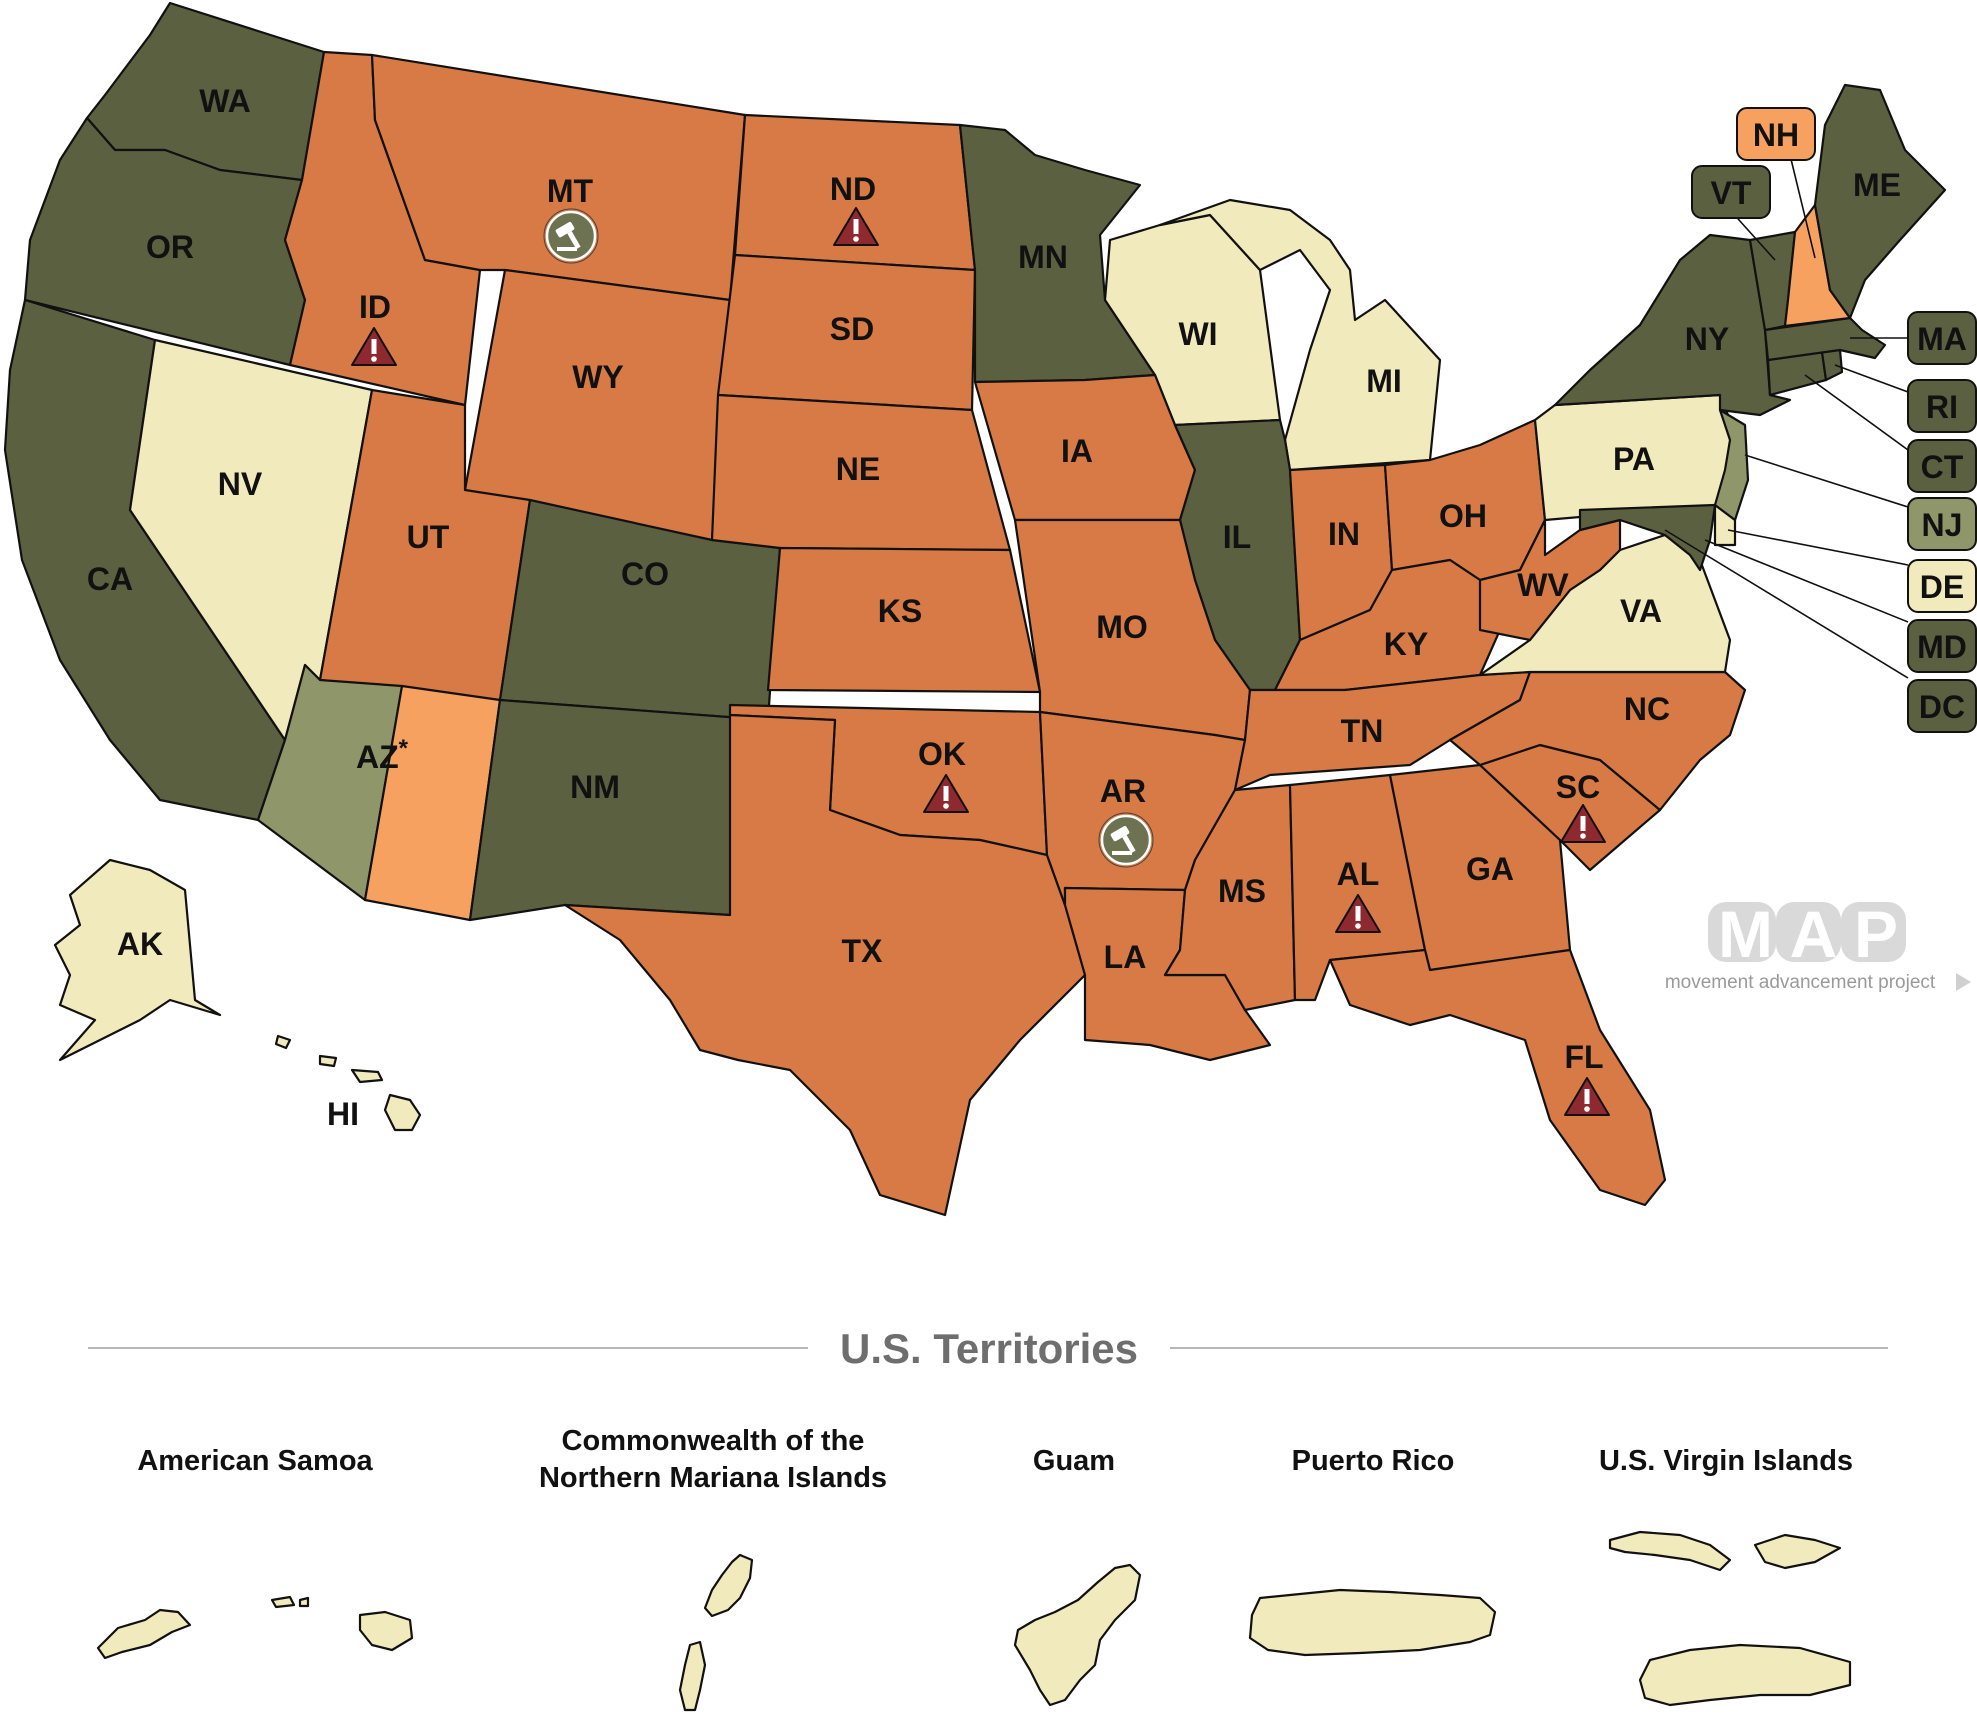 Image resolution: width=1977 pixels, height=1717 pixels. Describe the element at coordinates (1358, 874) in the screenshot. I see `label-al: AL` at that location.